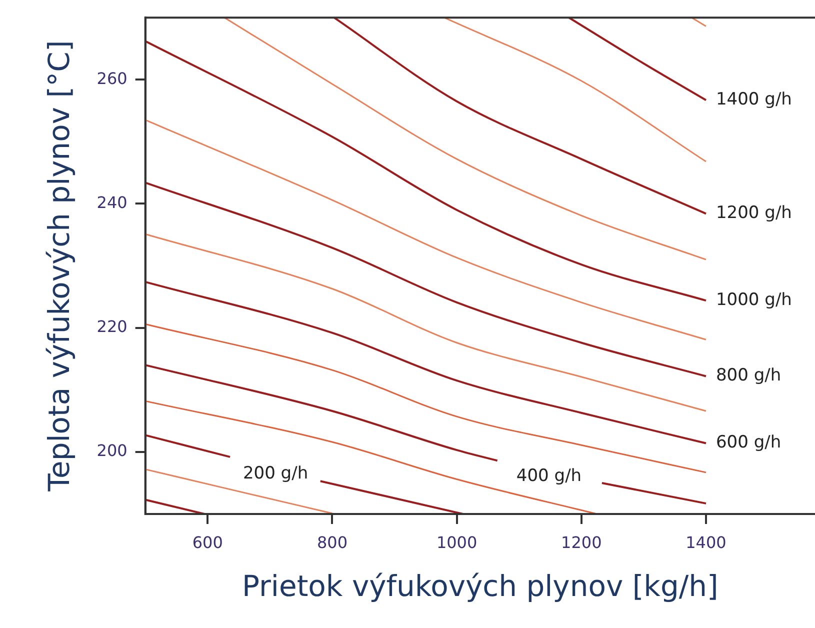 The height and width of the screenshot is (628, 815). Describe the element at coordinates (749, 376) in the screenshot. I see `series-label: 800 g/h` at that location.